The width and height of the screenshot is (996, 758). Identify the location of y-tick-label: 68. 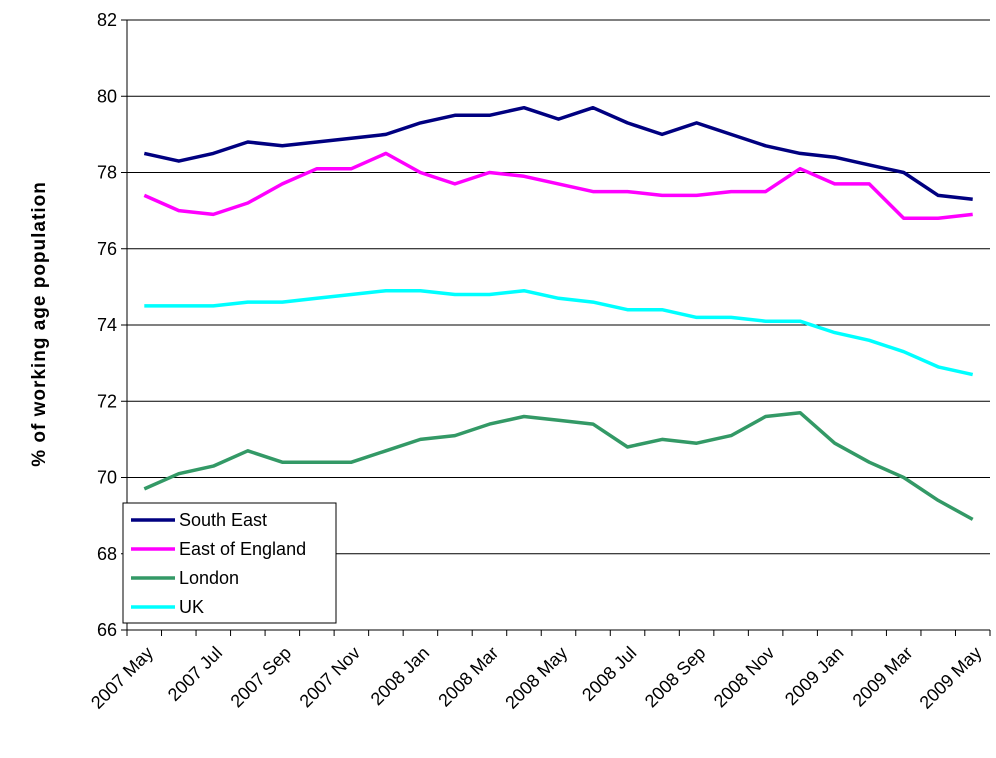
(107, 554).